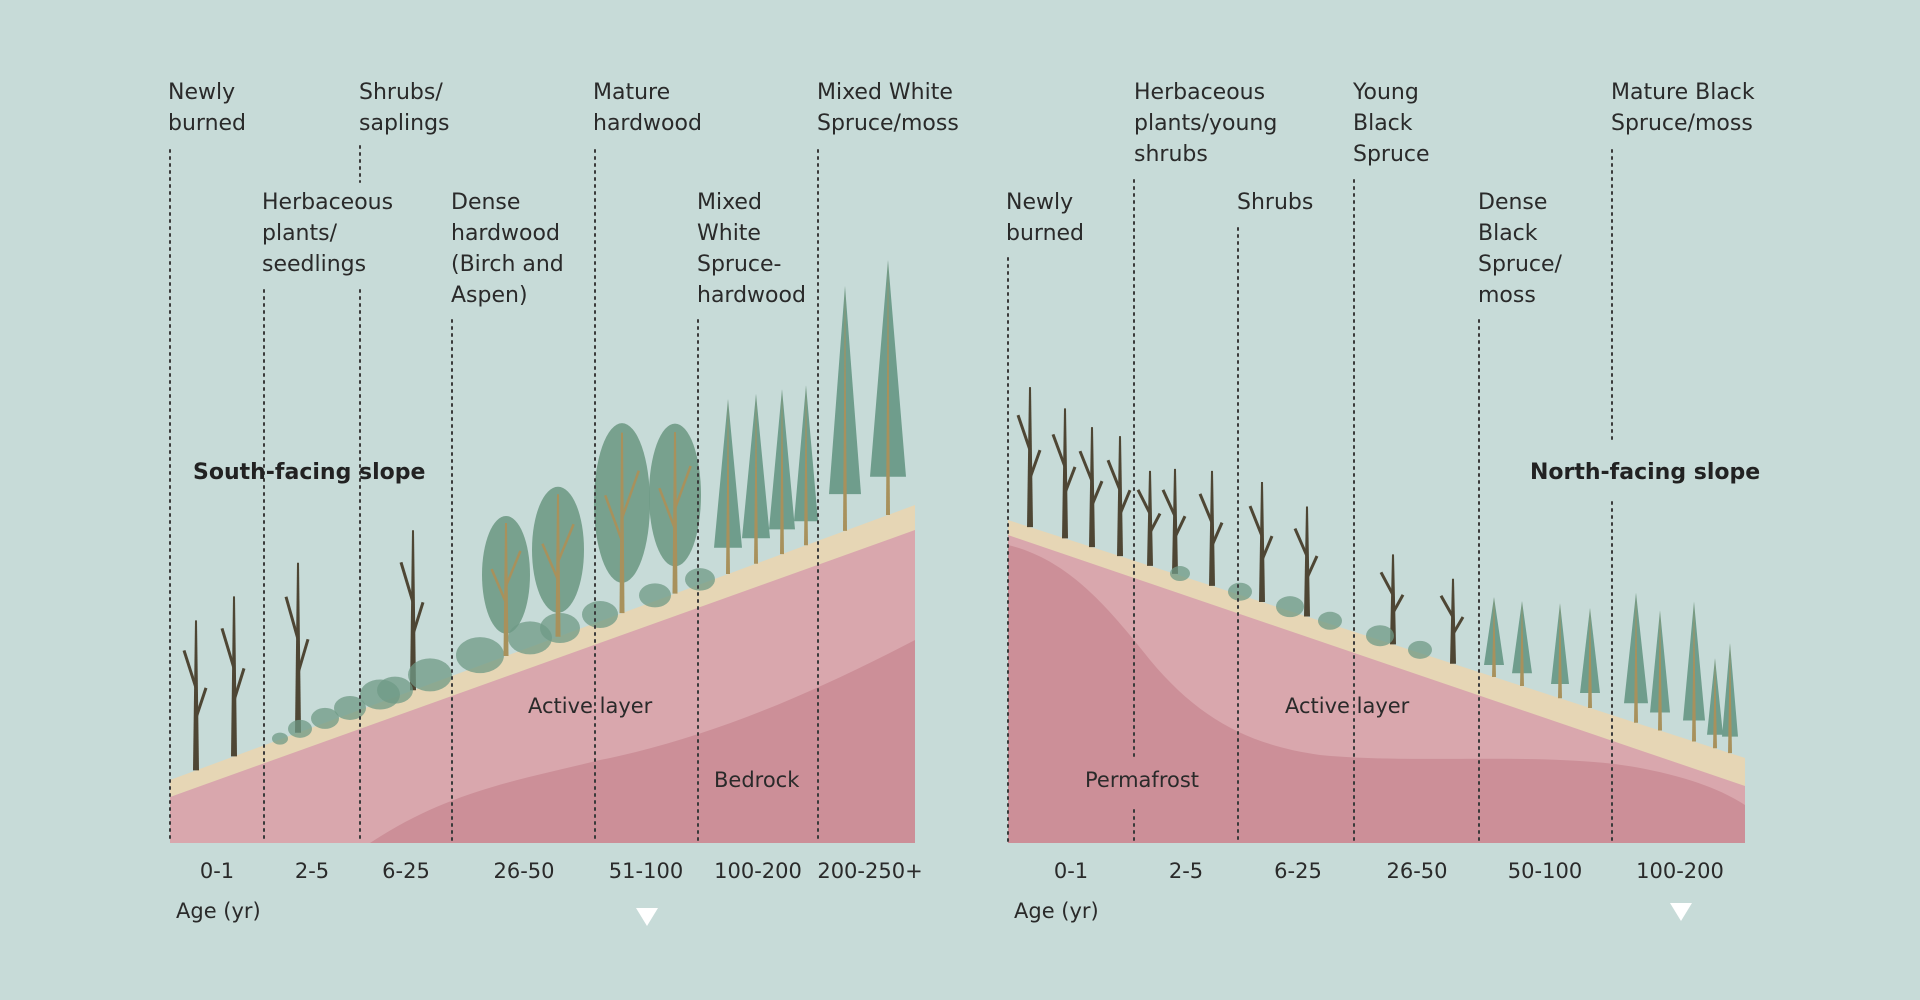 The image size is (1920, 1000). What do you see at coordinates (314, 264) in the screenshot?
I see `stage-label-line: seedlings` at bounding box center [314, 264].